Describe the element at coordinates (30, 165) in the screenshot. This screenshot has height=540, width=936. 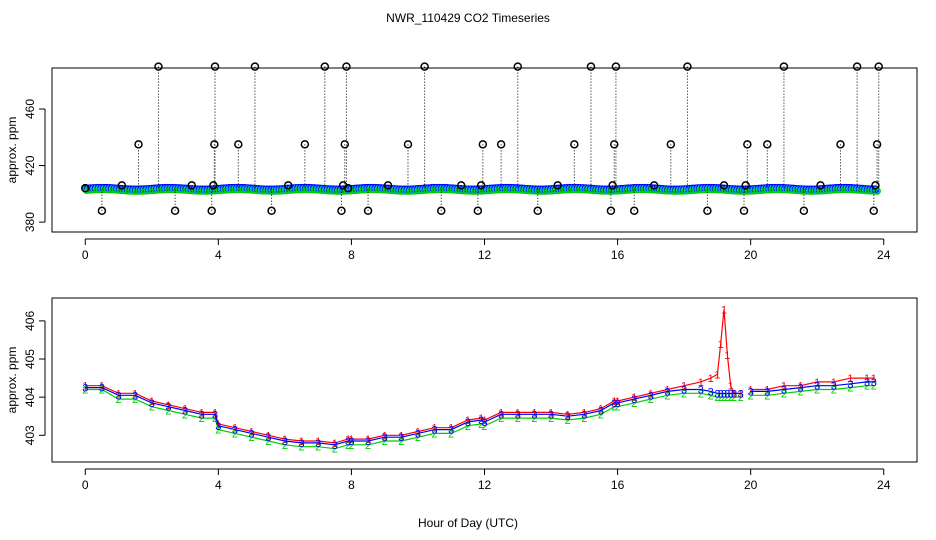
I see `top-y-tick-label: 420` at that location.